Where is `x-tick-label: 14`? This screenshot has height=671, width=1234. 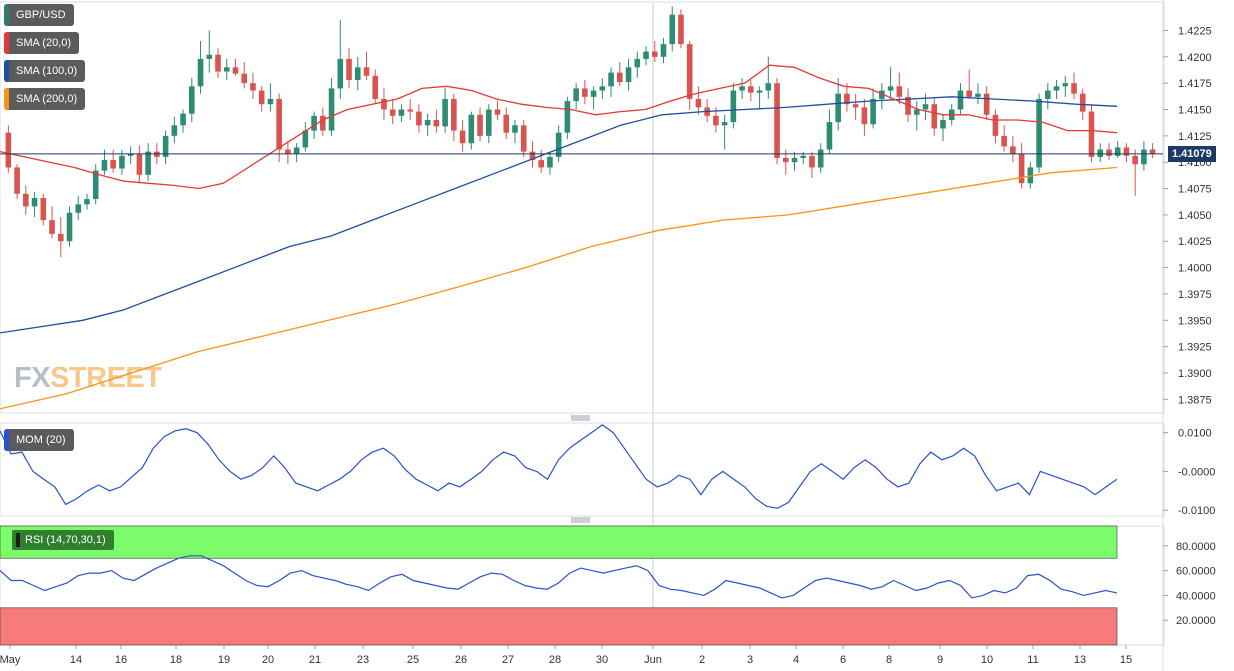
x-tick-label: 14 is located at coordinates (76, 660).